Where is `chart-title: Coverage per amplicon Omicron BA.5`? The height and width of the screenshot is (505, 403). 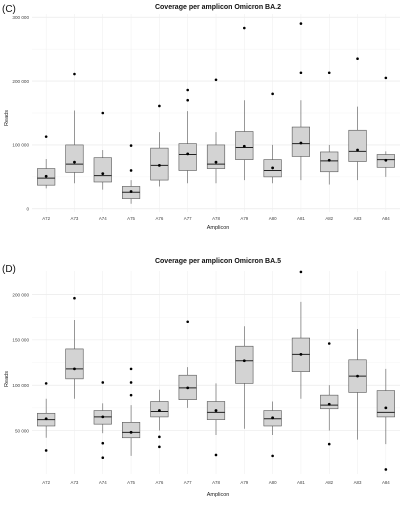 chart-title: Coverage per amplicon Omicron BA.5 is located at coordinates (218, 261).